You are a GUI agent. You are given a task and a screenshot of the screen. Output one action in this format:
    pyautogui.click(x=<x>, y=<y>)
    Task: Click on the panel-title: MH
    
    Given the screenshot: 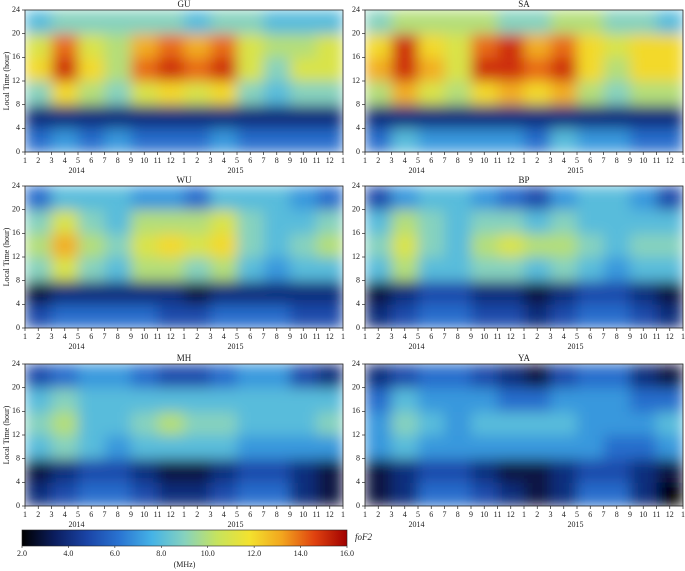 What is the action you would take?
    pyautogui.click(x=184, y=358)
    